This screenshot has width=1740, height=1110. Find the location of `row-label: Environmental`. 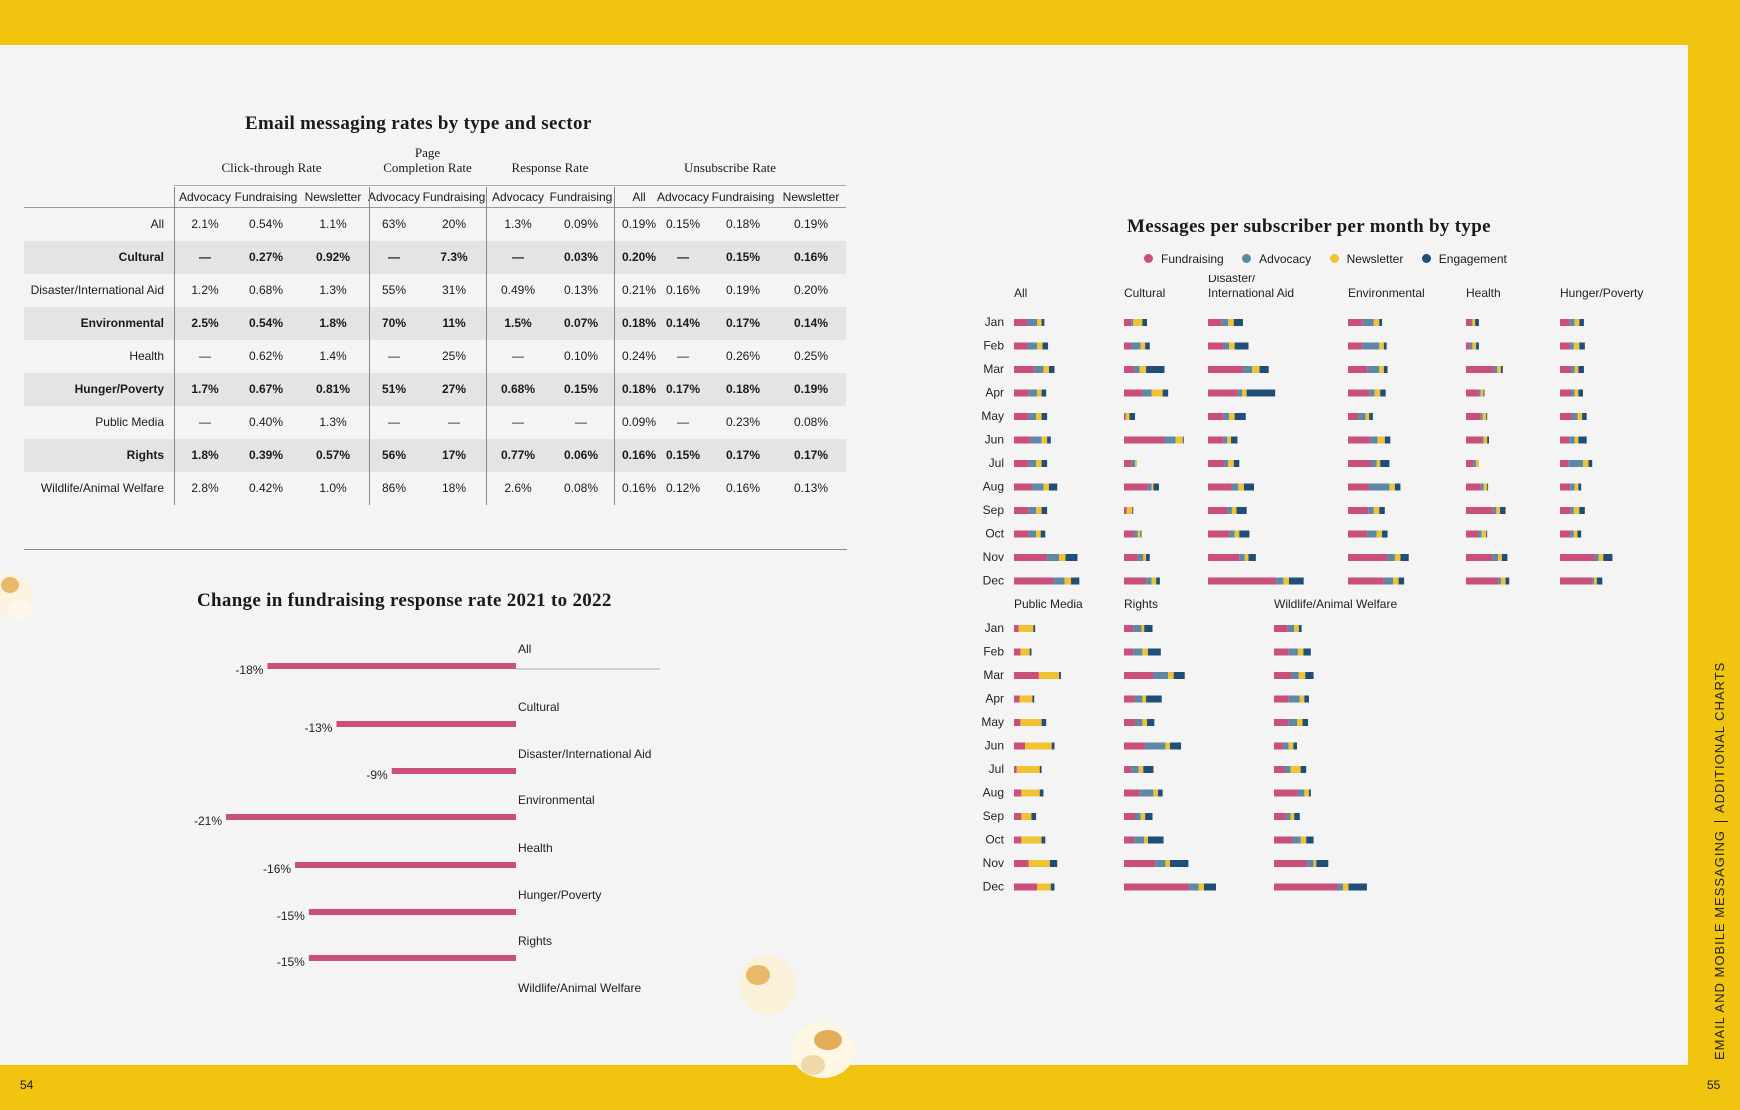

row-label: Environmental is located at coordinates (122, 323).